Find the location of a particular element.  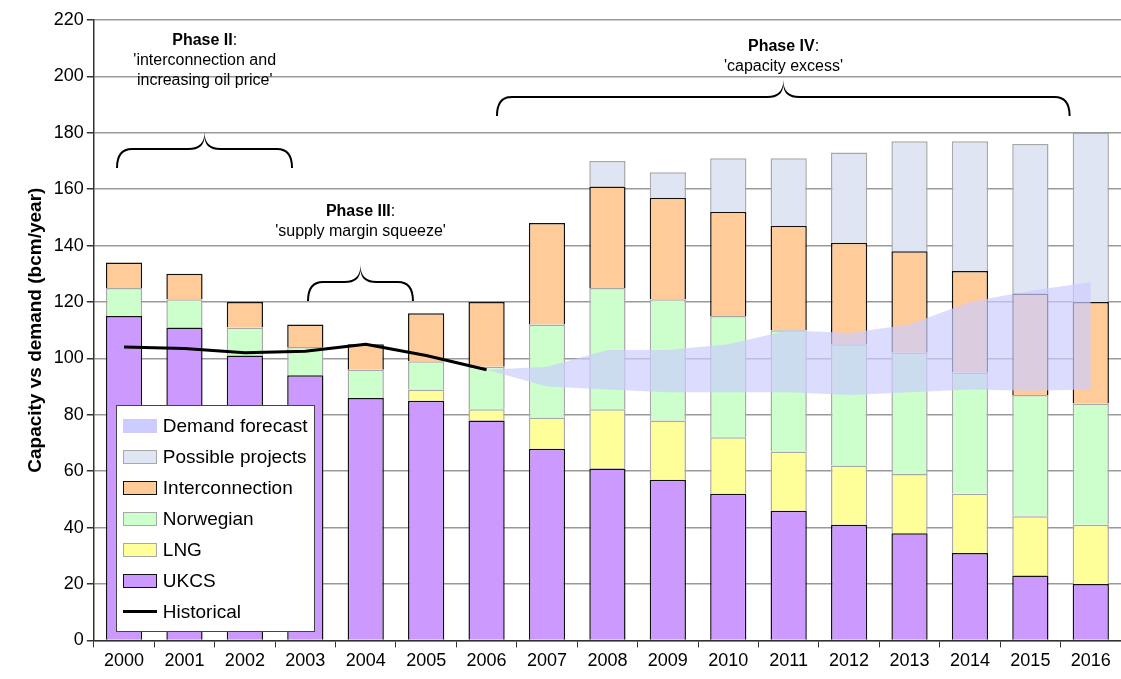

legend-label: Demand forecast is located at coordinates (235, 425).